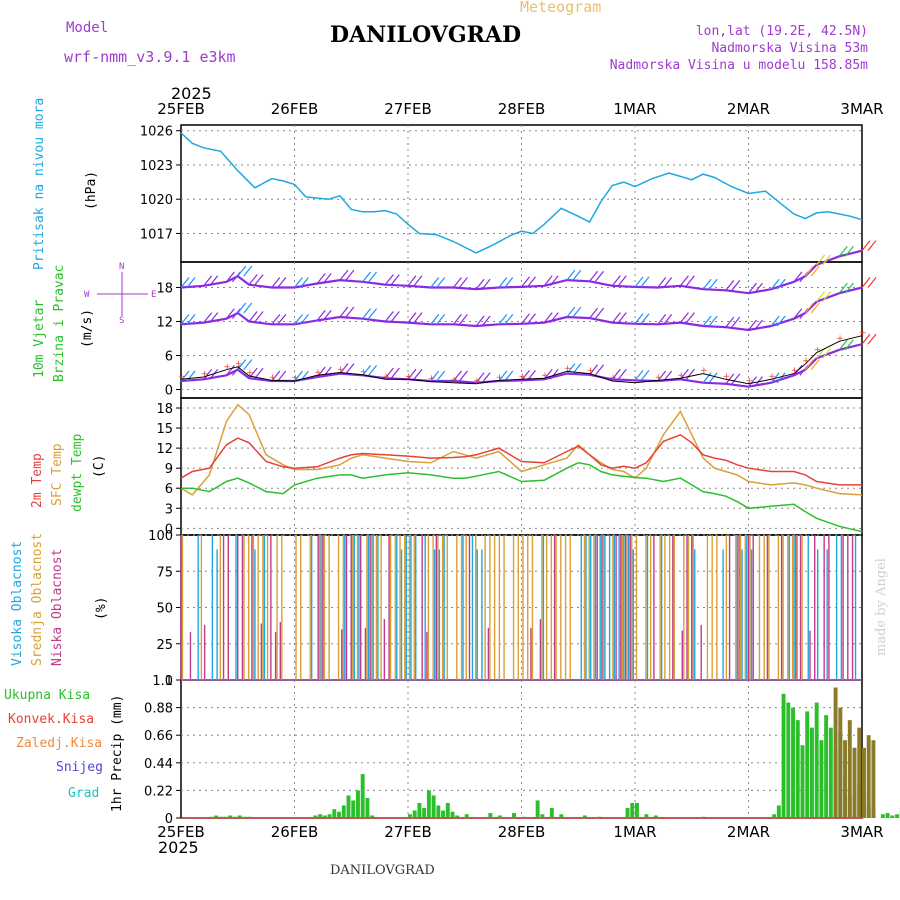  I want to click on precip-legend-total: Ukupna Kisa, so click(47, 695).